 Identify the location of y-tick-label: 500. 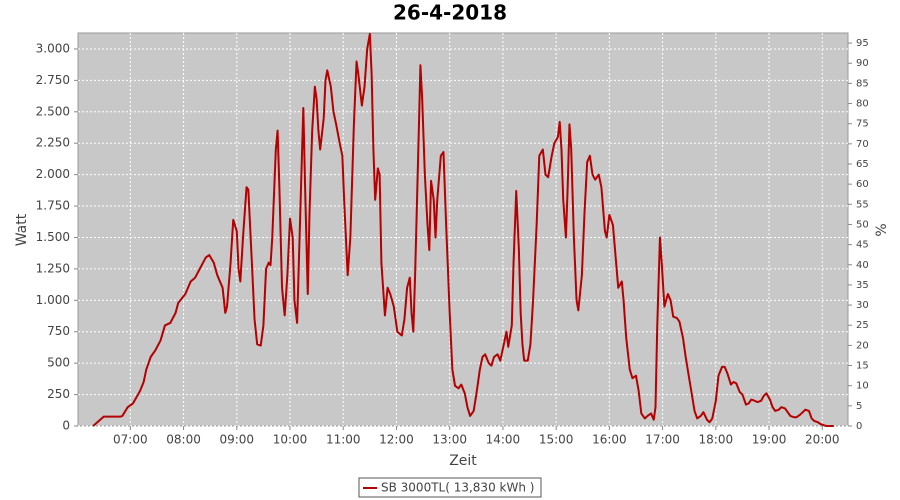
(58, 363).